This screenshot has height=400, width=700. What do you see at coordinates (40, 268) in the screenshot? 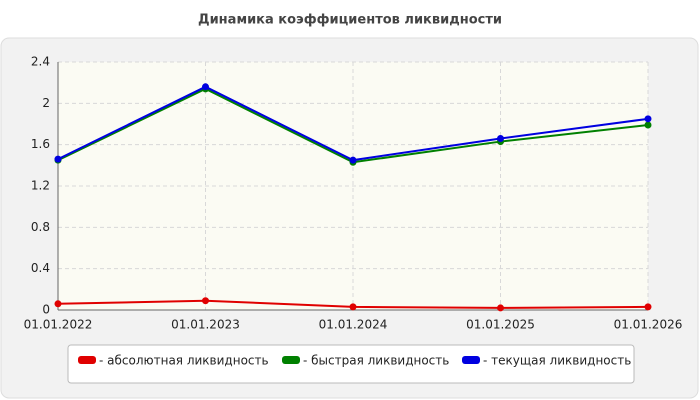
I see `y-tick-label: 0.4` at bounding box center [40, 268].